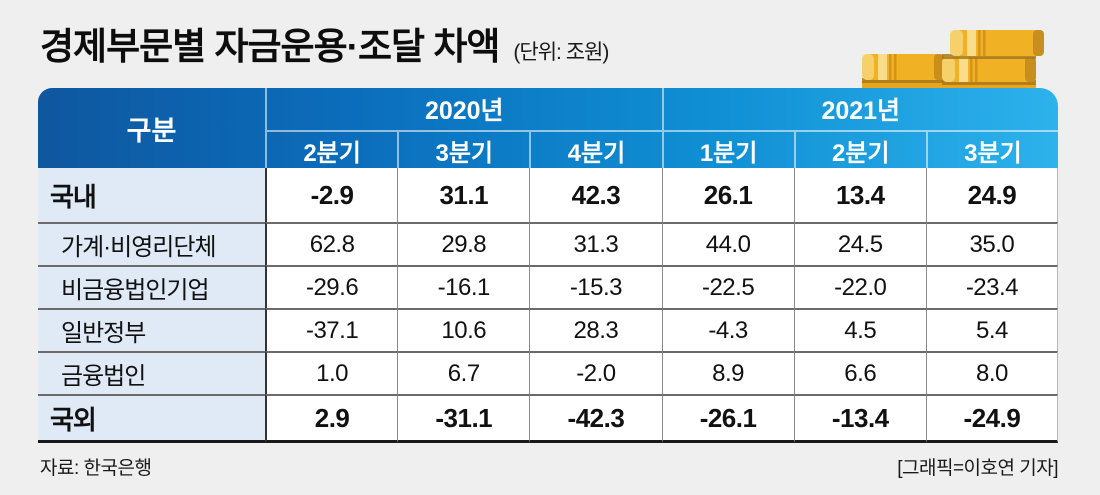  What do you see at coordinates (270, 46) in the screenshot?
I see `page-title: 경제부문별 자금운용·조달 차액` at bounding box center [270, 46].